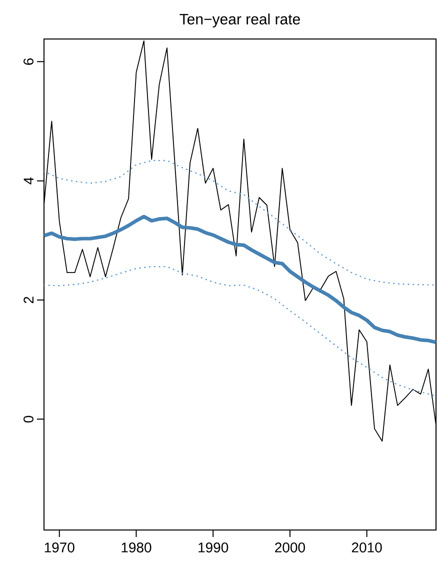 The height and width of the screenshot is (568, 437). Describe the element at coordinates (290, 547) in the screenshot. I see `x-tick-label: 2000` at that location.